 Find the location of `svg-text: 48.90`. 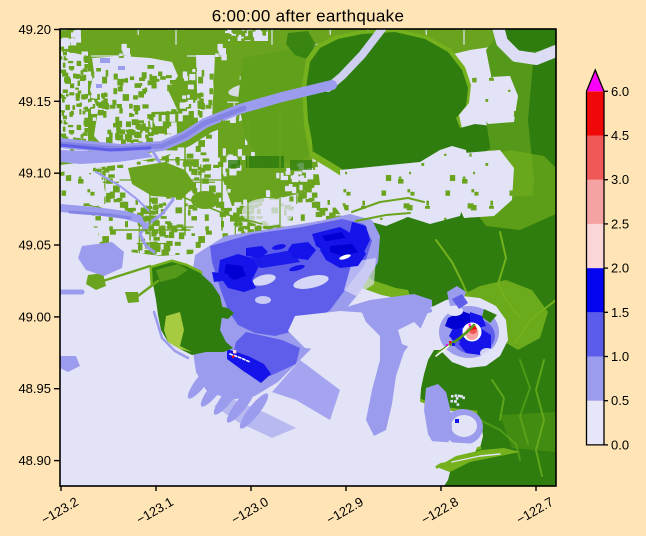

svg-text: 48.90 is located at coordinates (34, 460).